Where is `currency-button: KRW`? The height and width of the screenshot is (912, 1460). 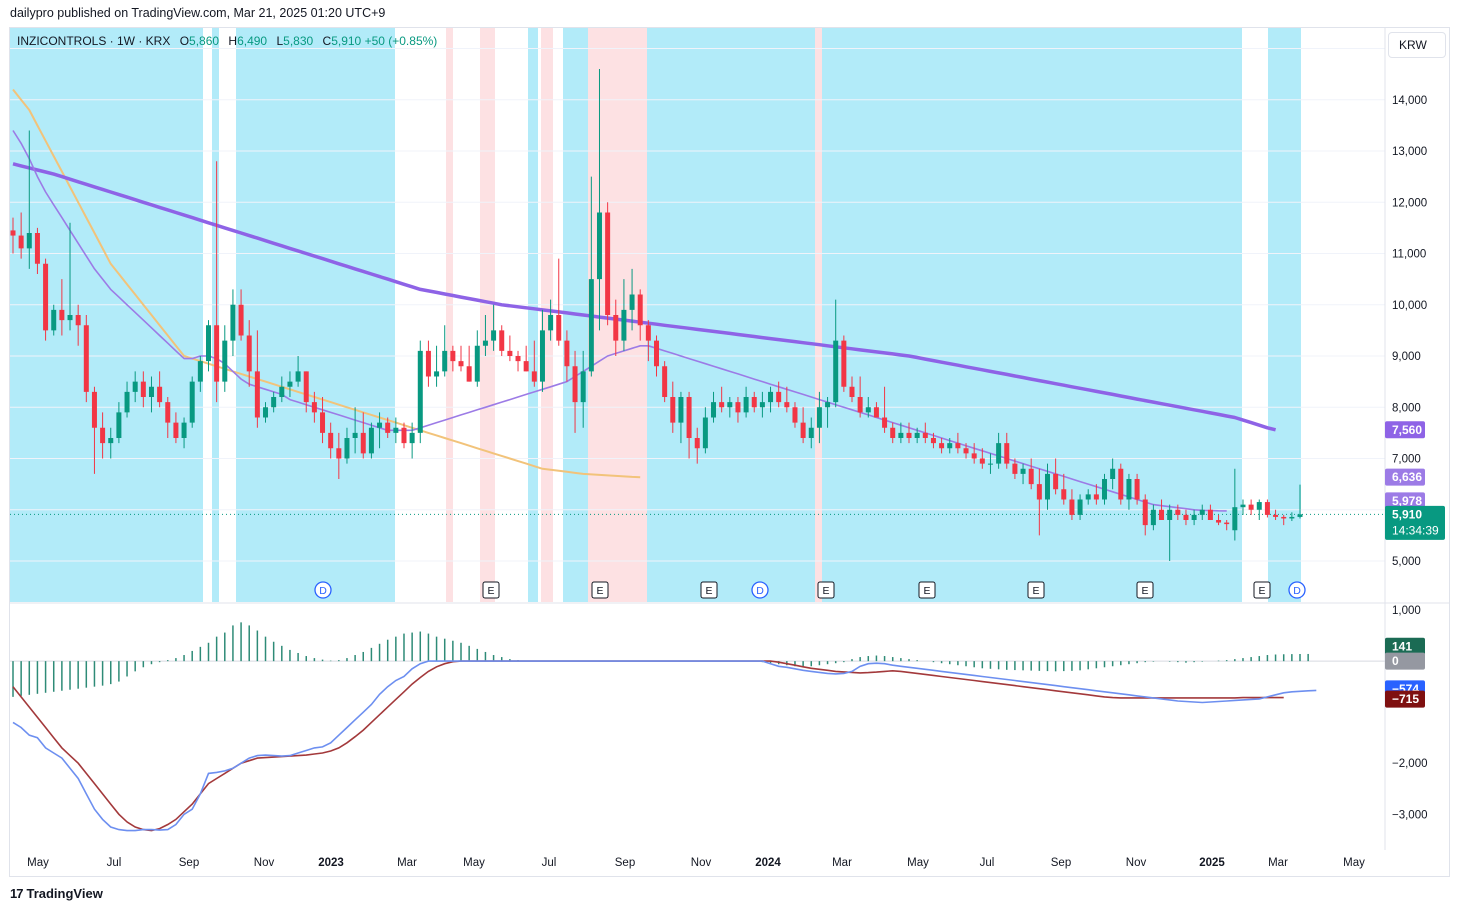
currency-button: KRW is located at coordinates (1417, 45).